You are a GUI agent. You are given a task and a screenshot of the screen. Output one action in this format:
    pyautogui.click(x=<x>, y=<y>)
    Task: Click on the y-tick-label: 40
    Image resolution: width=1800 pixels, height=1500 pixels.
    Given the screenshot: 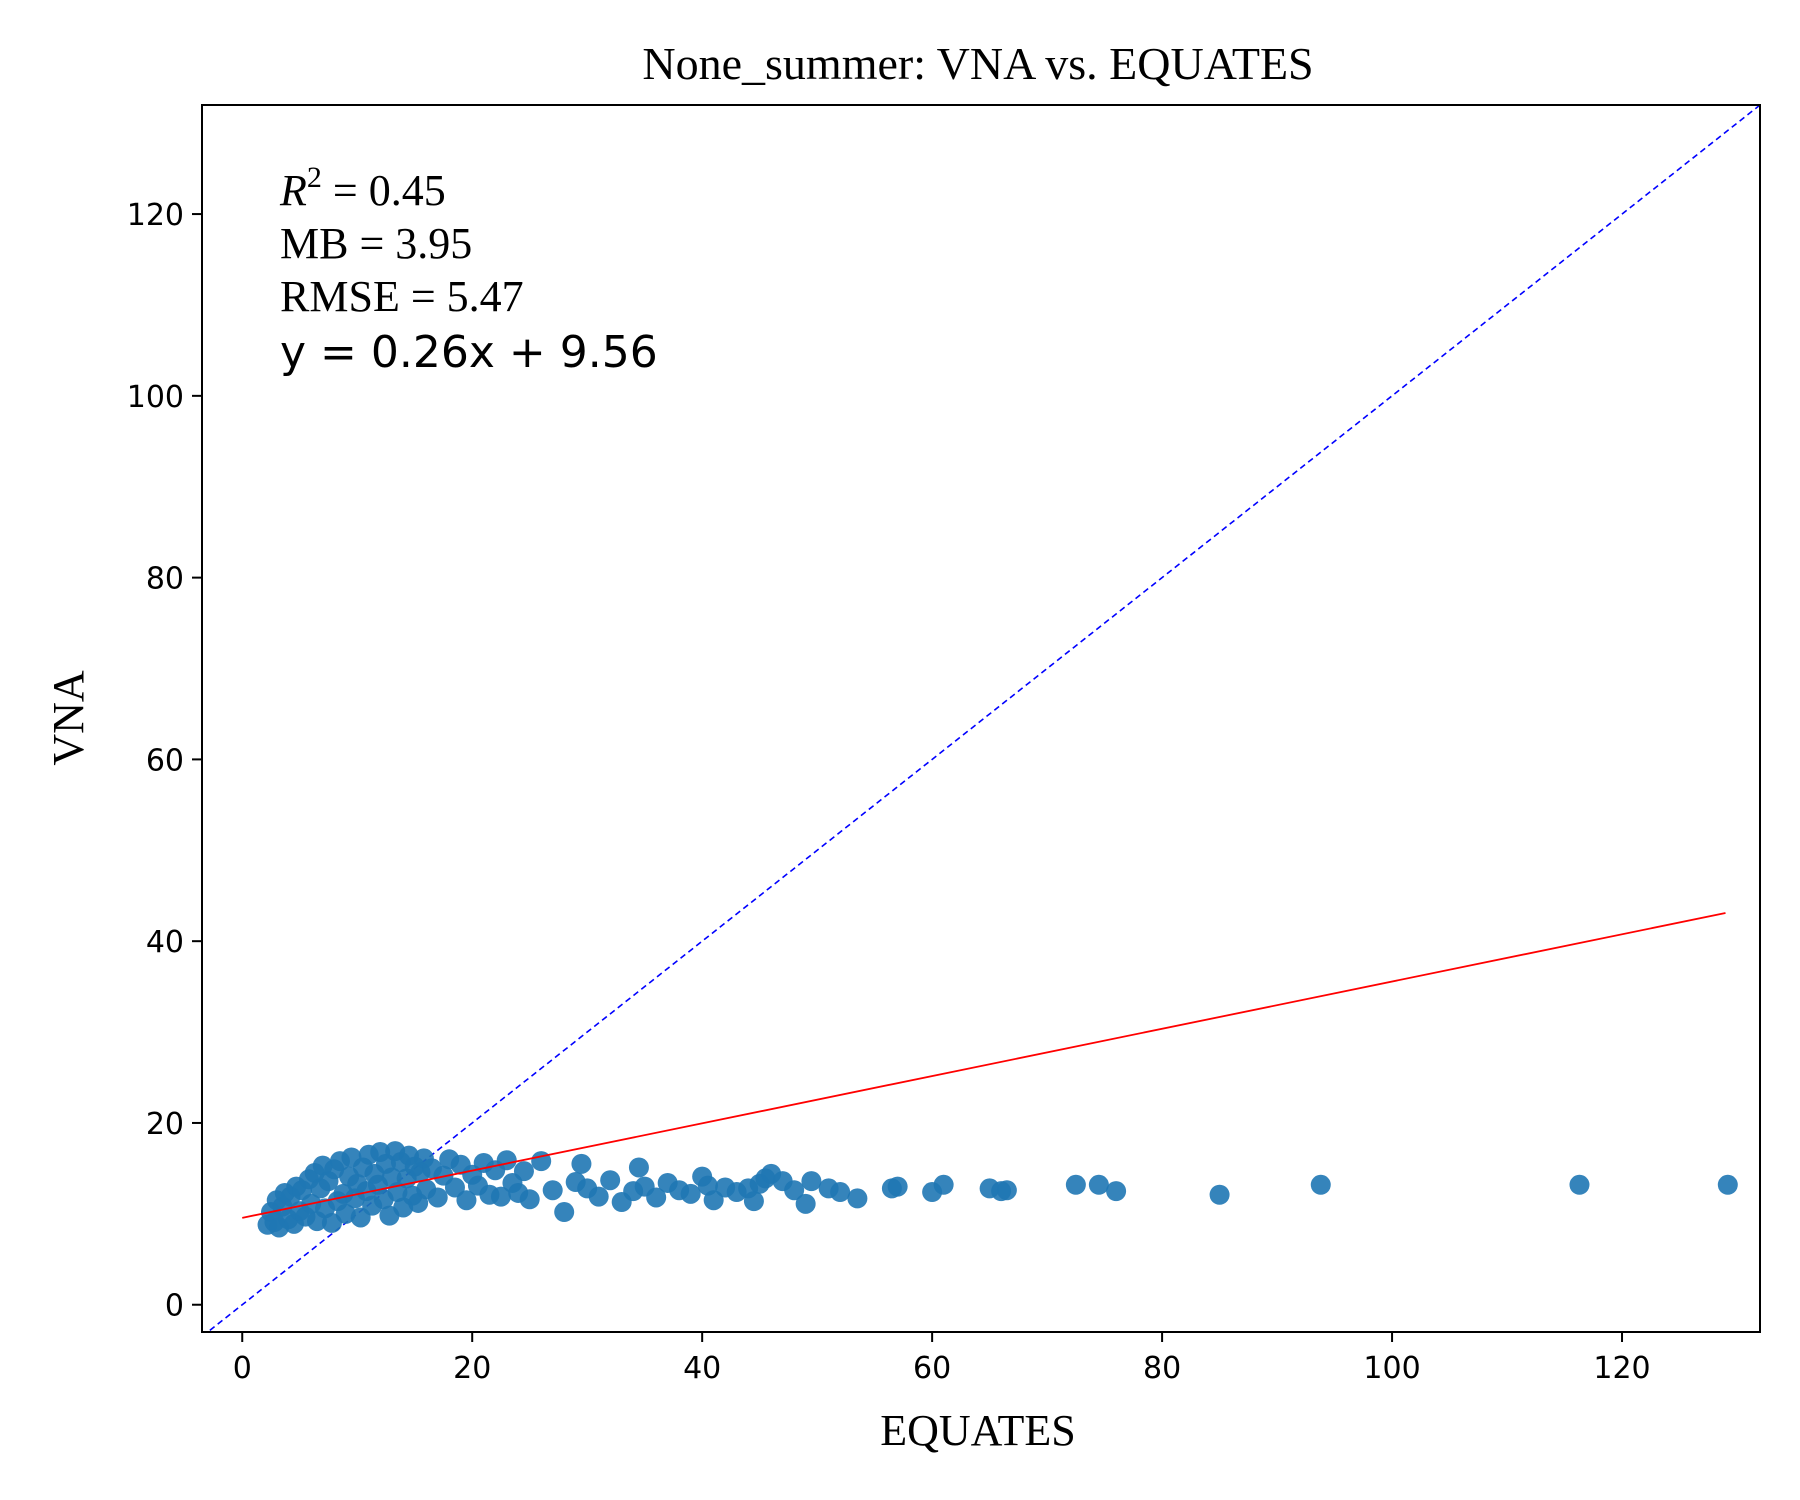 What is the action you would take?
    pyautogui.click(x=165, y=942)
    